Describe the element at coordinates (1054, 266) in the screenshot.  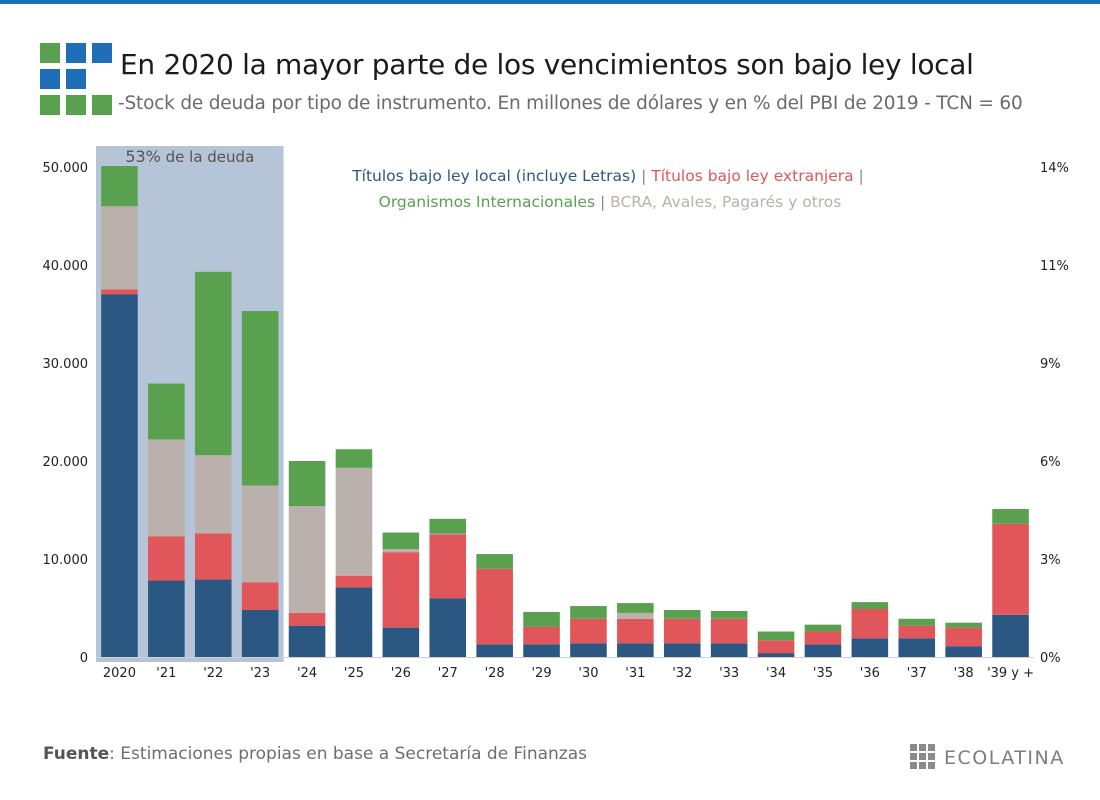
I see `y-right-tick-label: 11%` at that location.